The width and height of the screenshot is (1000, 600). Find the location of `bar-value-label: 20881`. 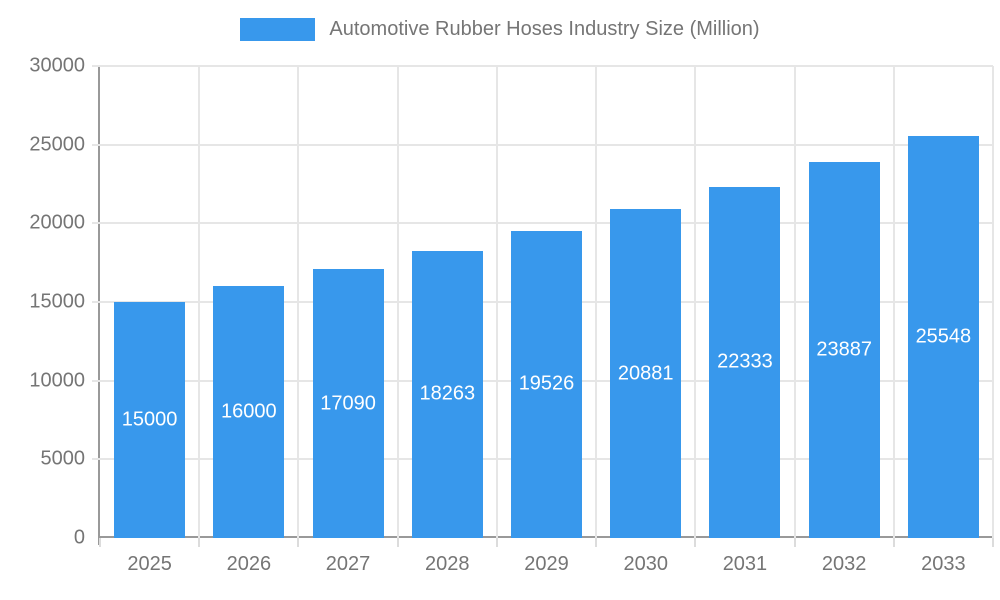

bar-value-label: 20881 is located at coordinates (645, 373).